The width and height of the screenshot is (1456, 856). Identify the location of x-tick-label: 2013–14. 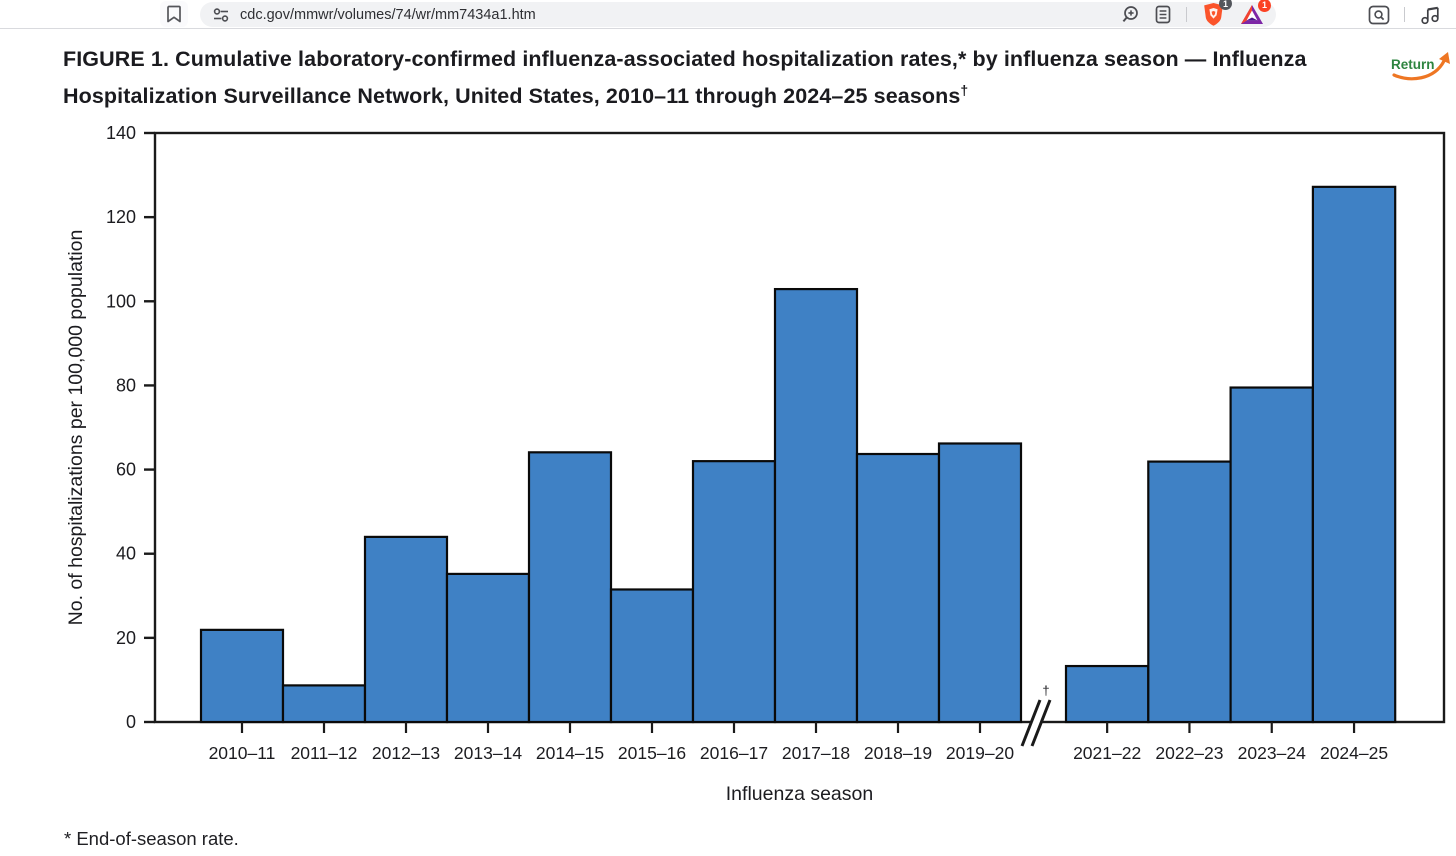
(488, 753).